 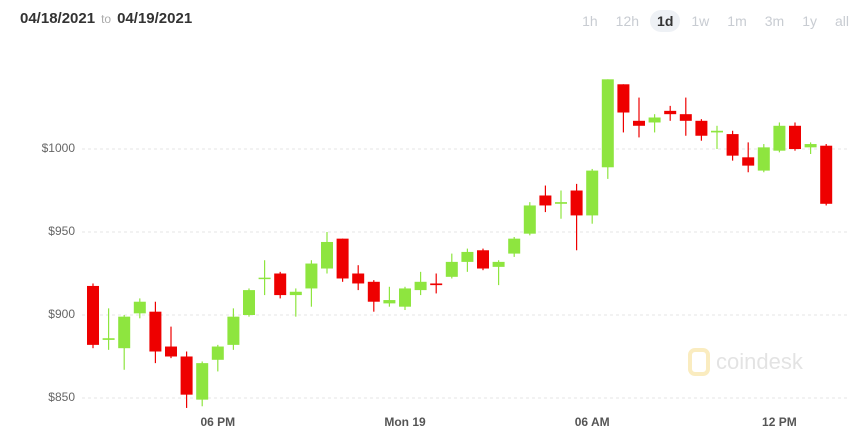 I want to click on x-tick-label: 06 AM, so click(x=592, y=422).